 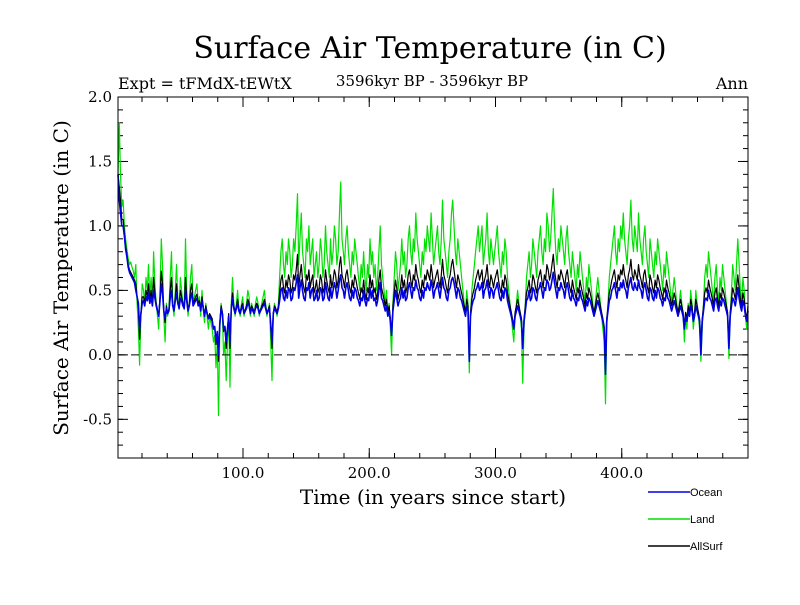 I want to click on x-axis-label: Time (in years since start), so click(x=433, y=497).